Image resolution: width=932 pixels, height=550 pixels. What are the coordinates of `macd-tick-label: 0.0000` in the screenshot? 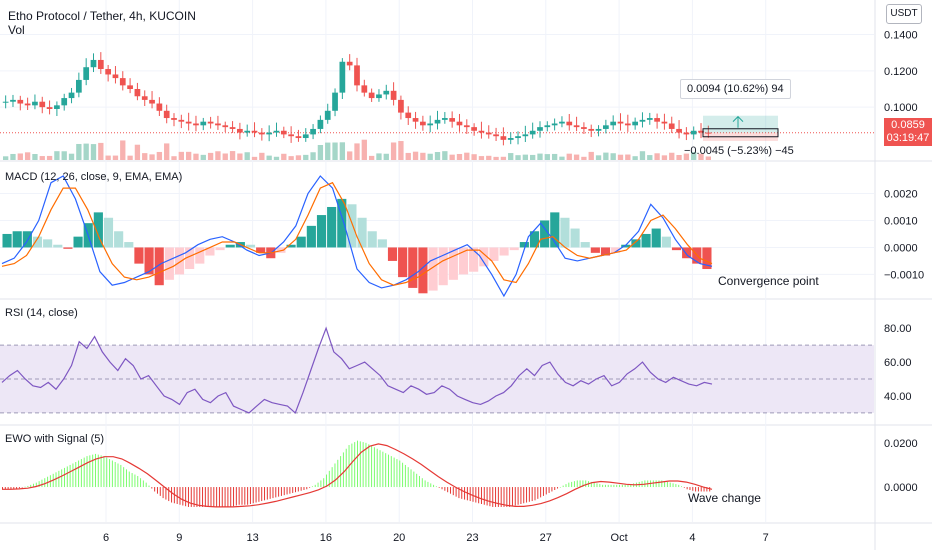 It's located at (901, 248).